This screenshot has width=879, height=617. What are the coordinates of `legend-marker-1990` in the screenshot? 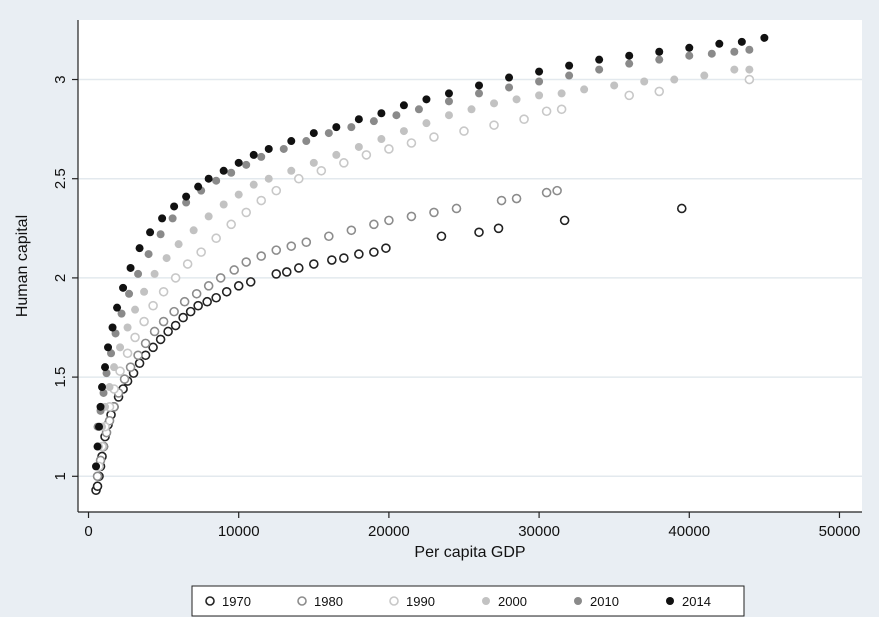 It's located at (394, 601).